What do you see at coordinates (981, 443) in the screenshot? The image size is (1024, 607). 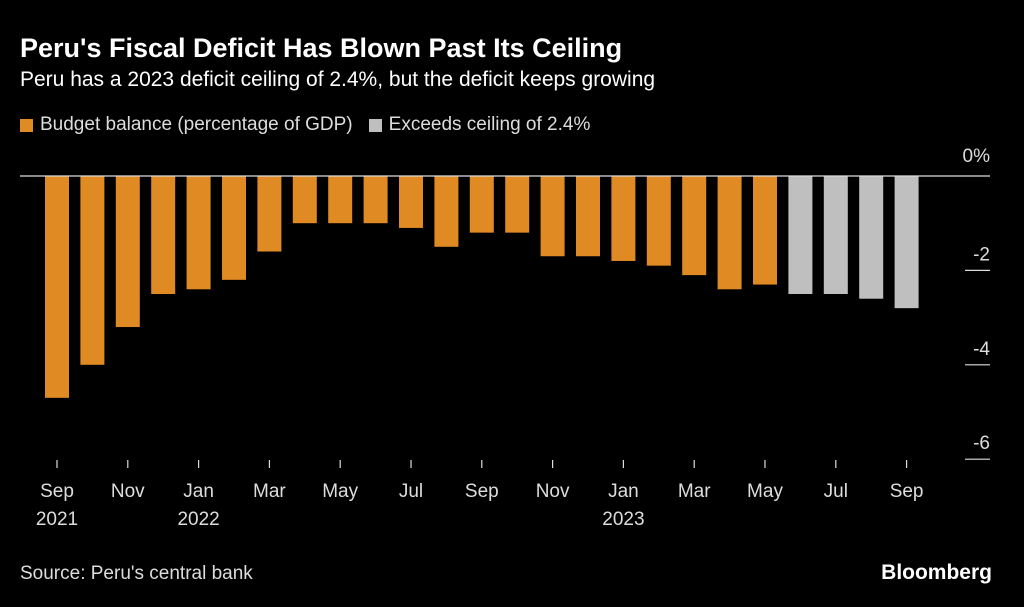 I see `y-tick-label: -6` at bounding box center [981, 443].